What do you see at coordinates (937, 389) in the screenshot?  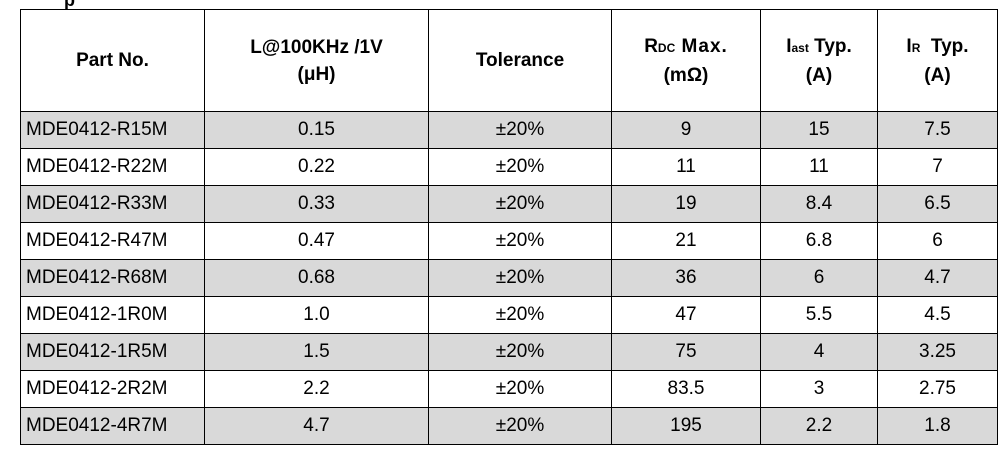 I see `cell-ir: 2.75` at bounding box center [937, 389].